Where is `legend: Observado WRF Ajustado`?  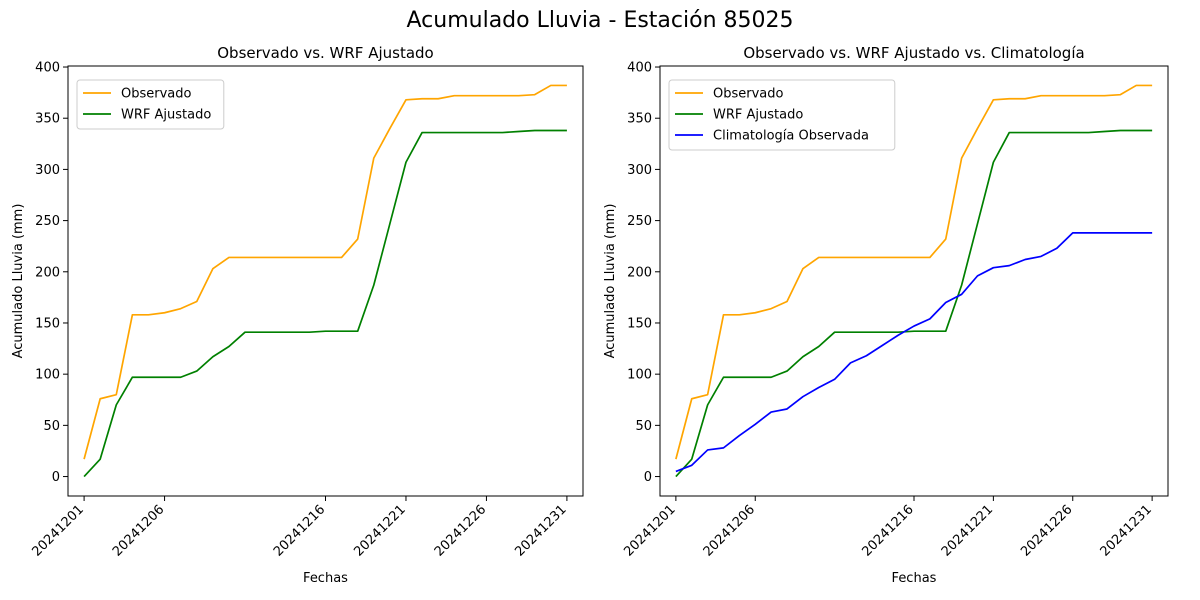 legend: Observado WRF Ajustado is located at coordinates (150, 104).